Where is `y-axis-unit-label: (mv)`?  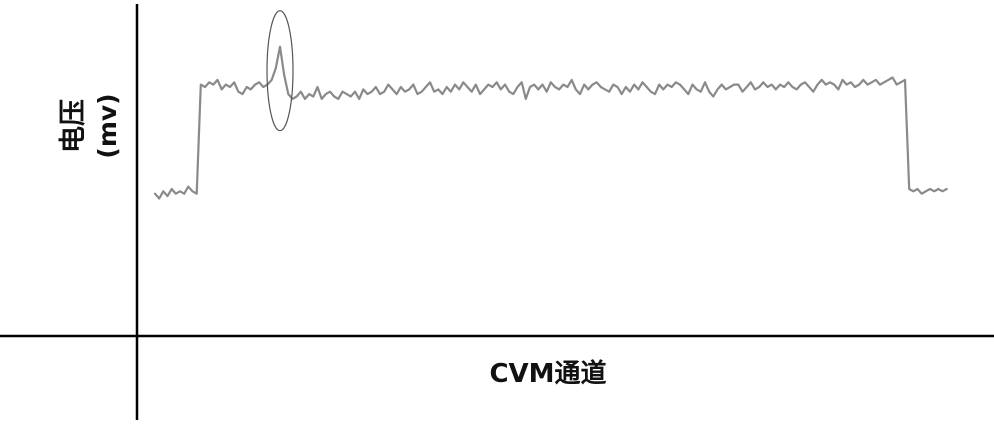 y-axis-unit-label: (mv) is located at coordinates (107, 125).